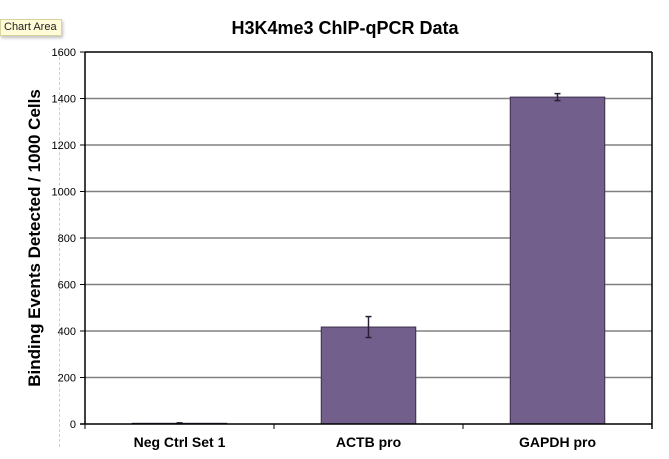 The image size is (669, 459). I want to click on x-axis-labels: Neg Ctrl Set 1 ACTB pro GAPDH pro, so click(365, 437).